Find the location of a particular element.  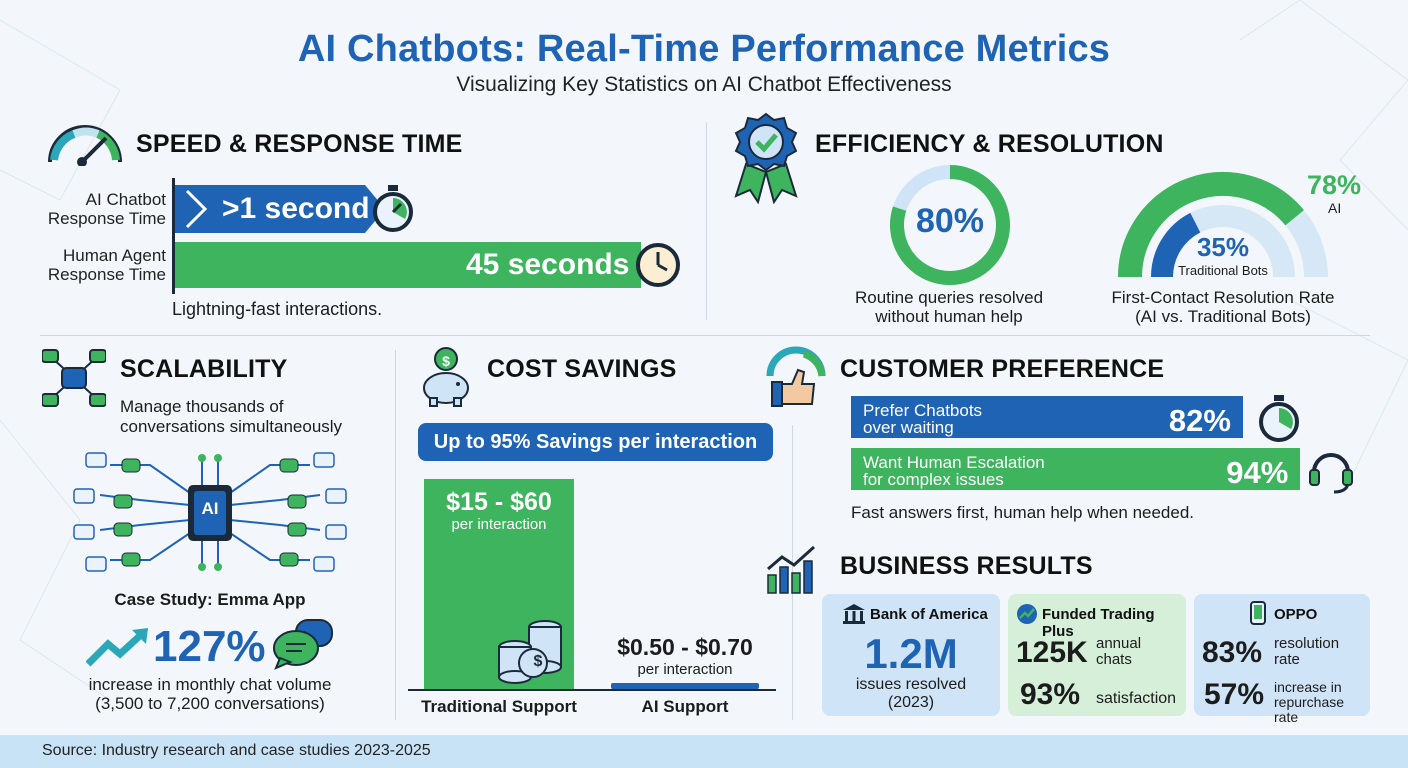

routine-caption-line1: Routine queries resolved is located at coordinates (949, 297).